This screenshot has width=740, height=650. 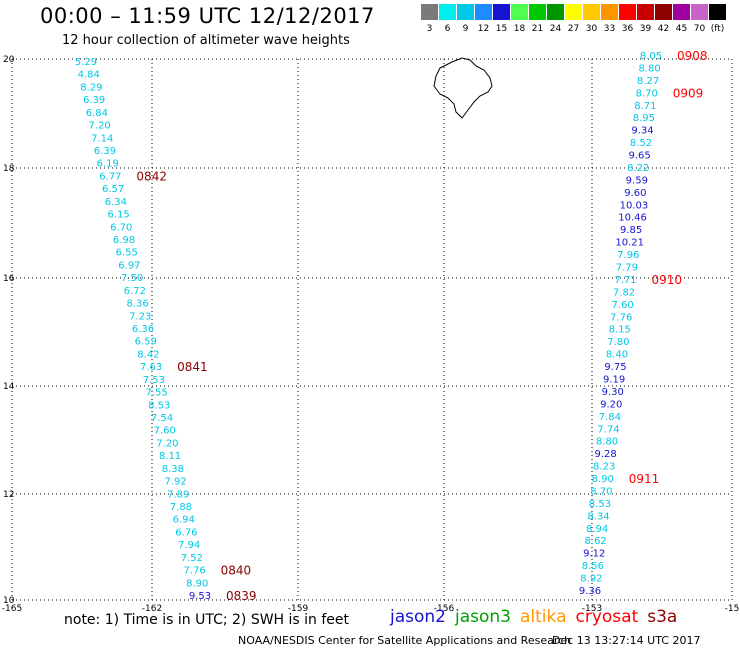 What do you see at coordinates (9, 387) in the screenshot?
I see `lat-tick-label: 14` at bounding box center [9, 387].